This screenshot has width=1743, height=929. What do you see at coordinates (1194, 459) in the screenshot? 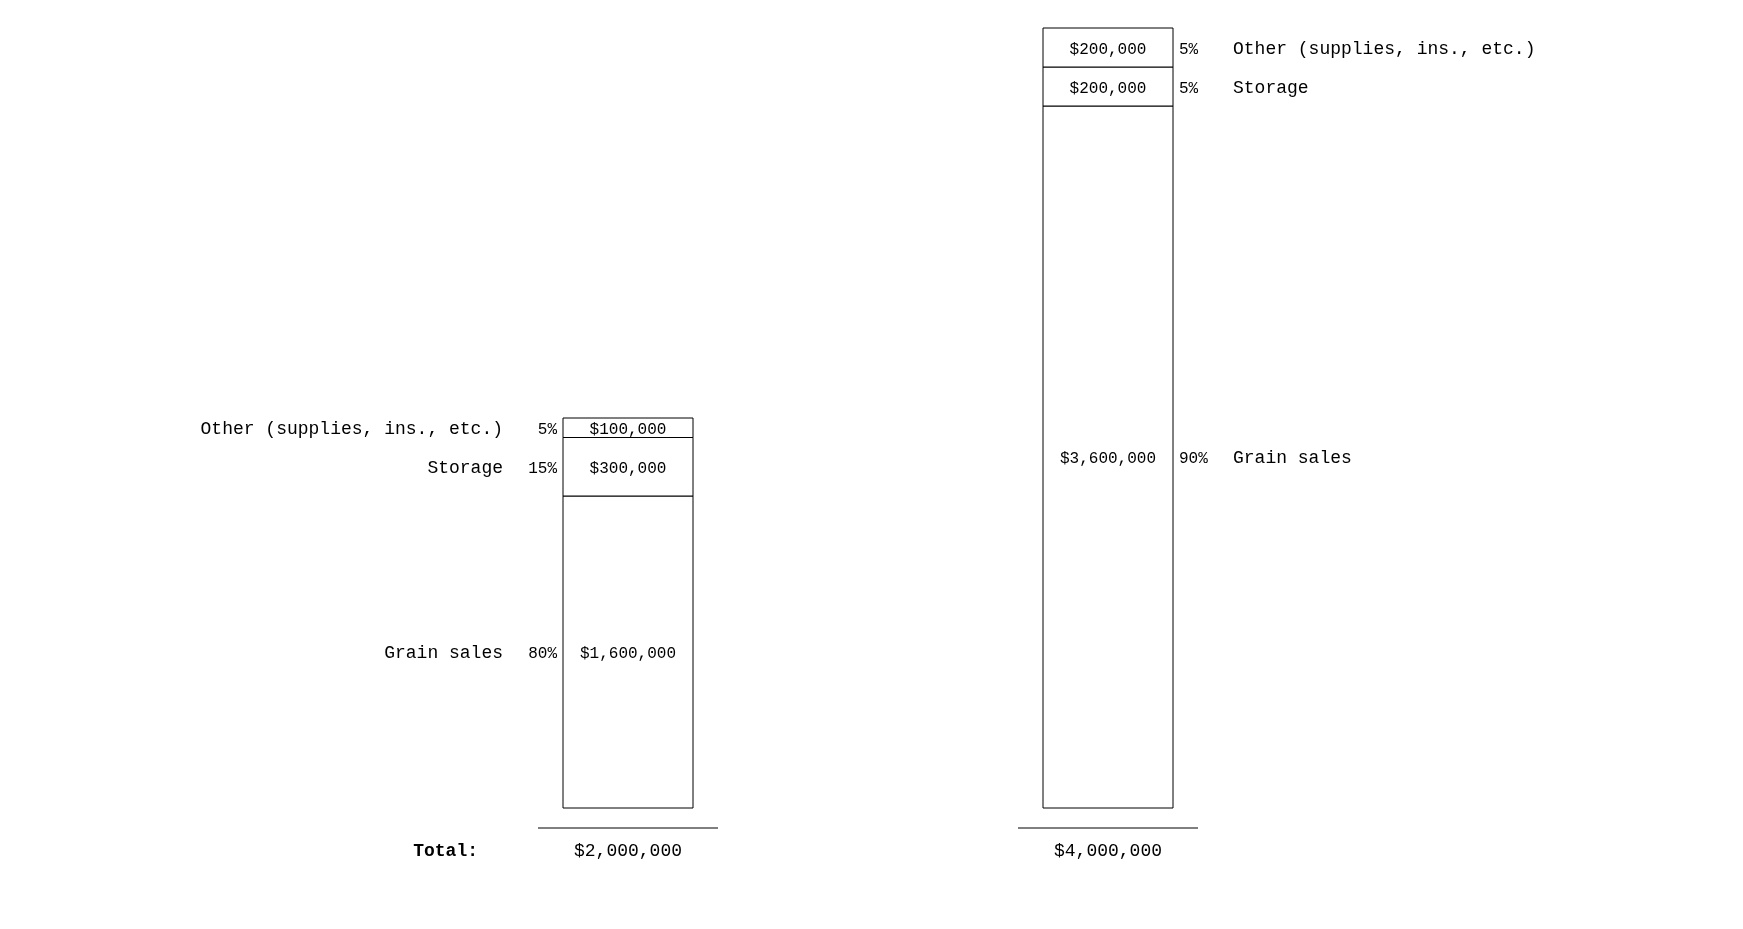
I see `annotation: 90%` at bounding box center [1194, 459].